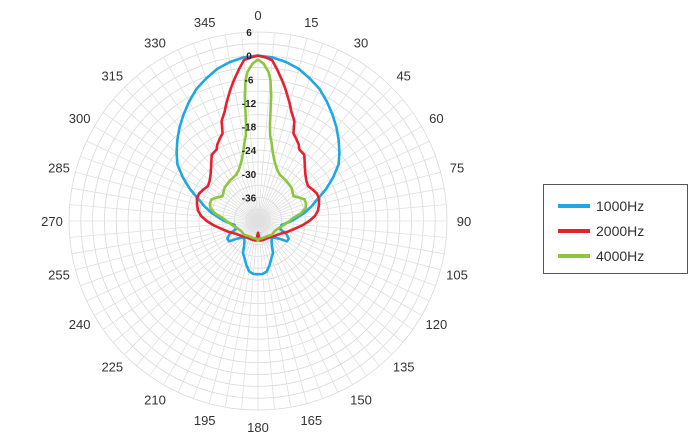  I want to click on angle-tick-label: 150, so click(361, 399).